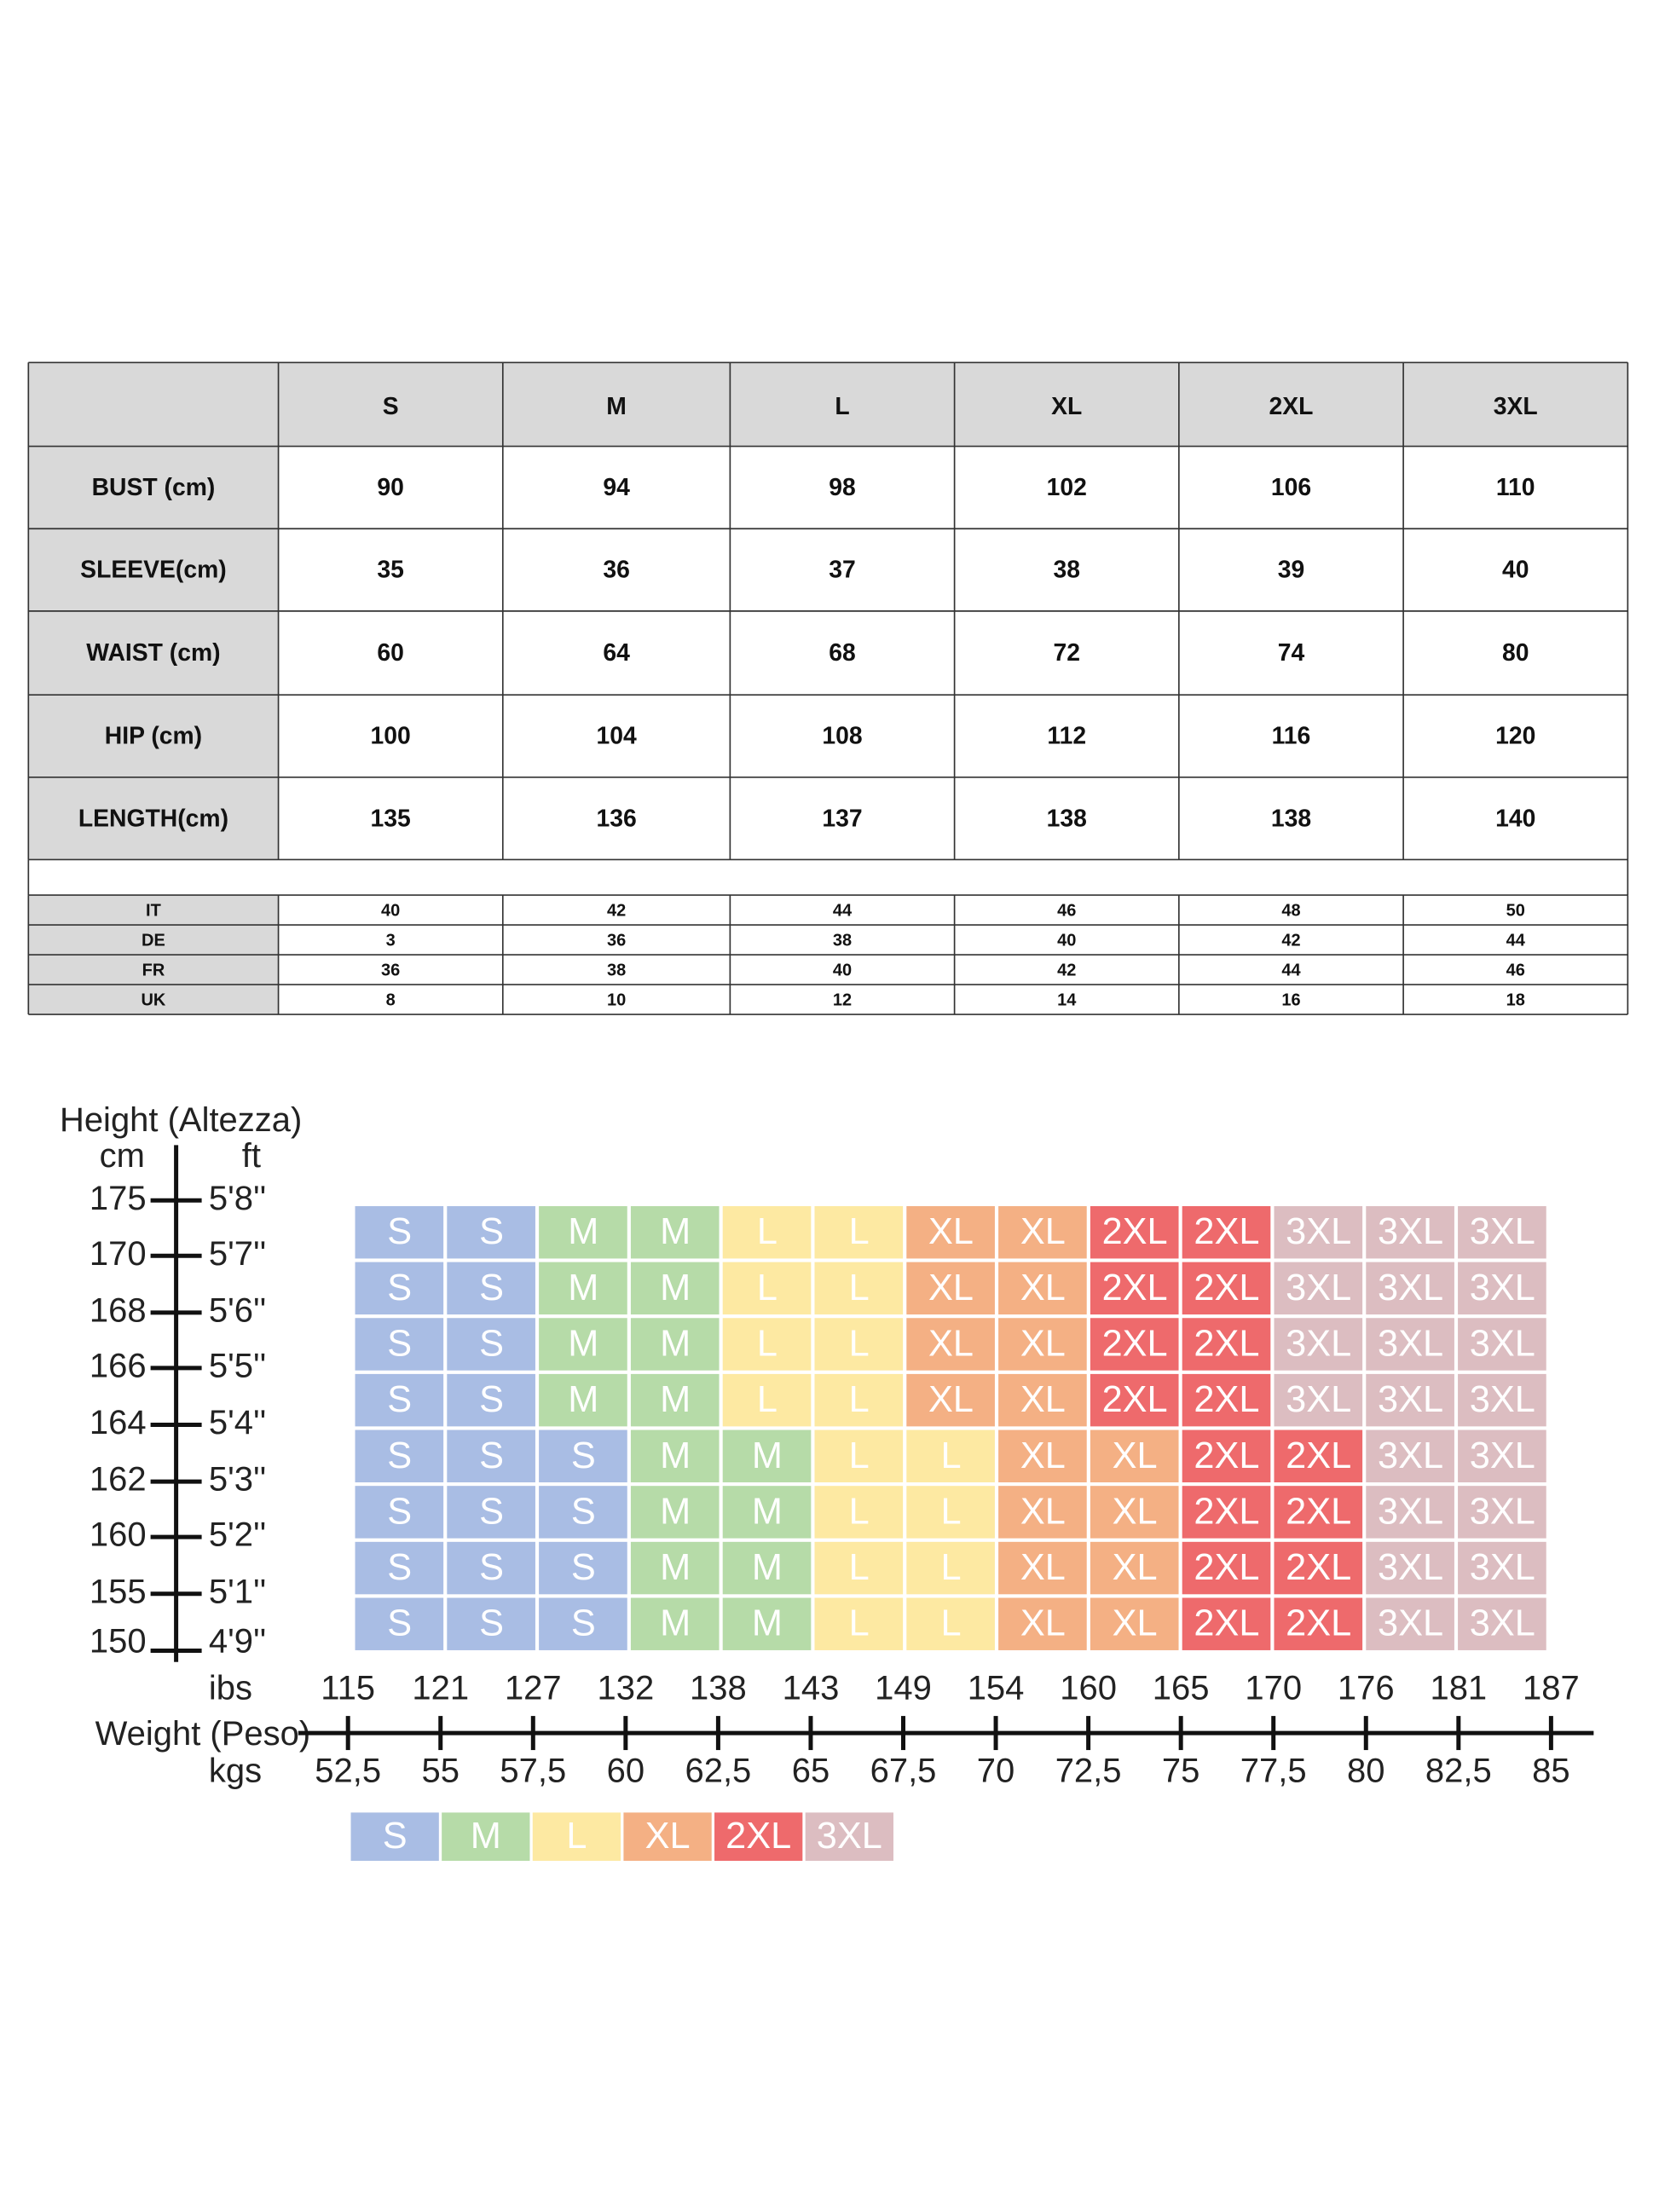  What do you see at coordinates (1226, 1455) in the screenshot?
I see `size-cell-label: 2XL` at bounding box center [1226, 1455].